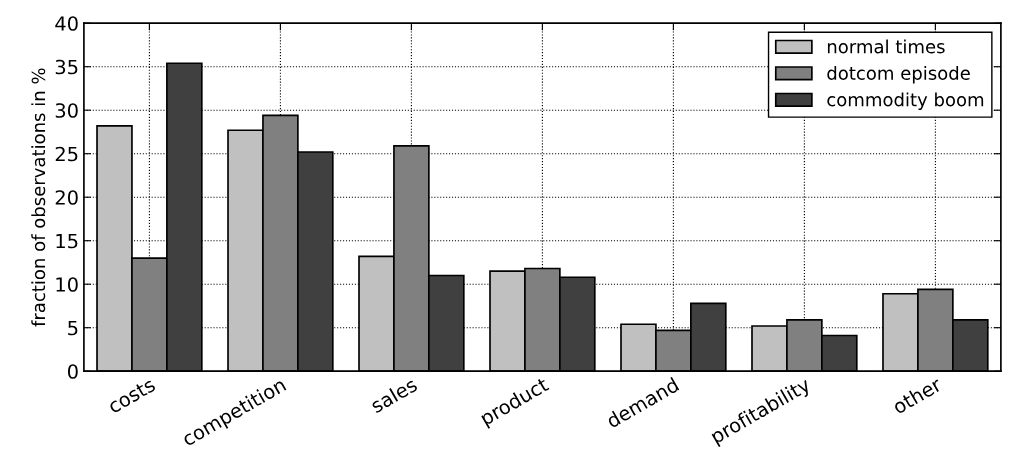  Describe the element at coordinates (905, 101) in the screenshot. I see `legend-label: commodity boom` at that location.